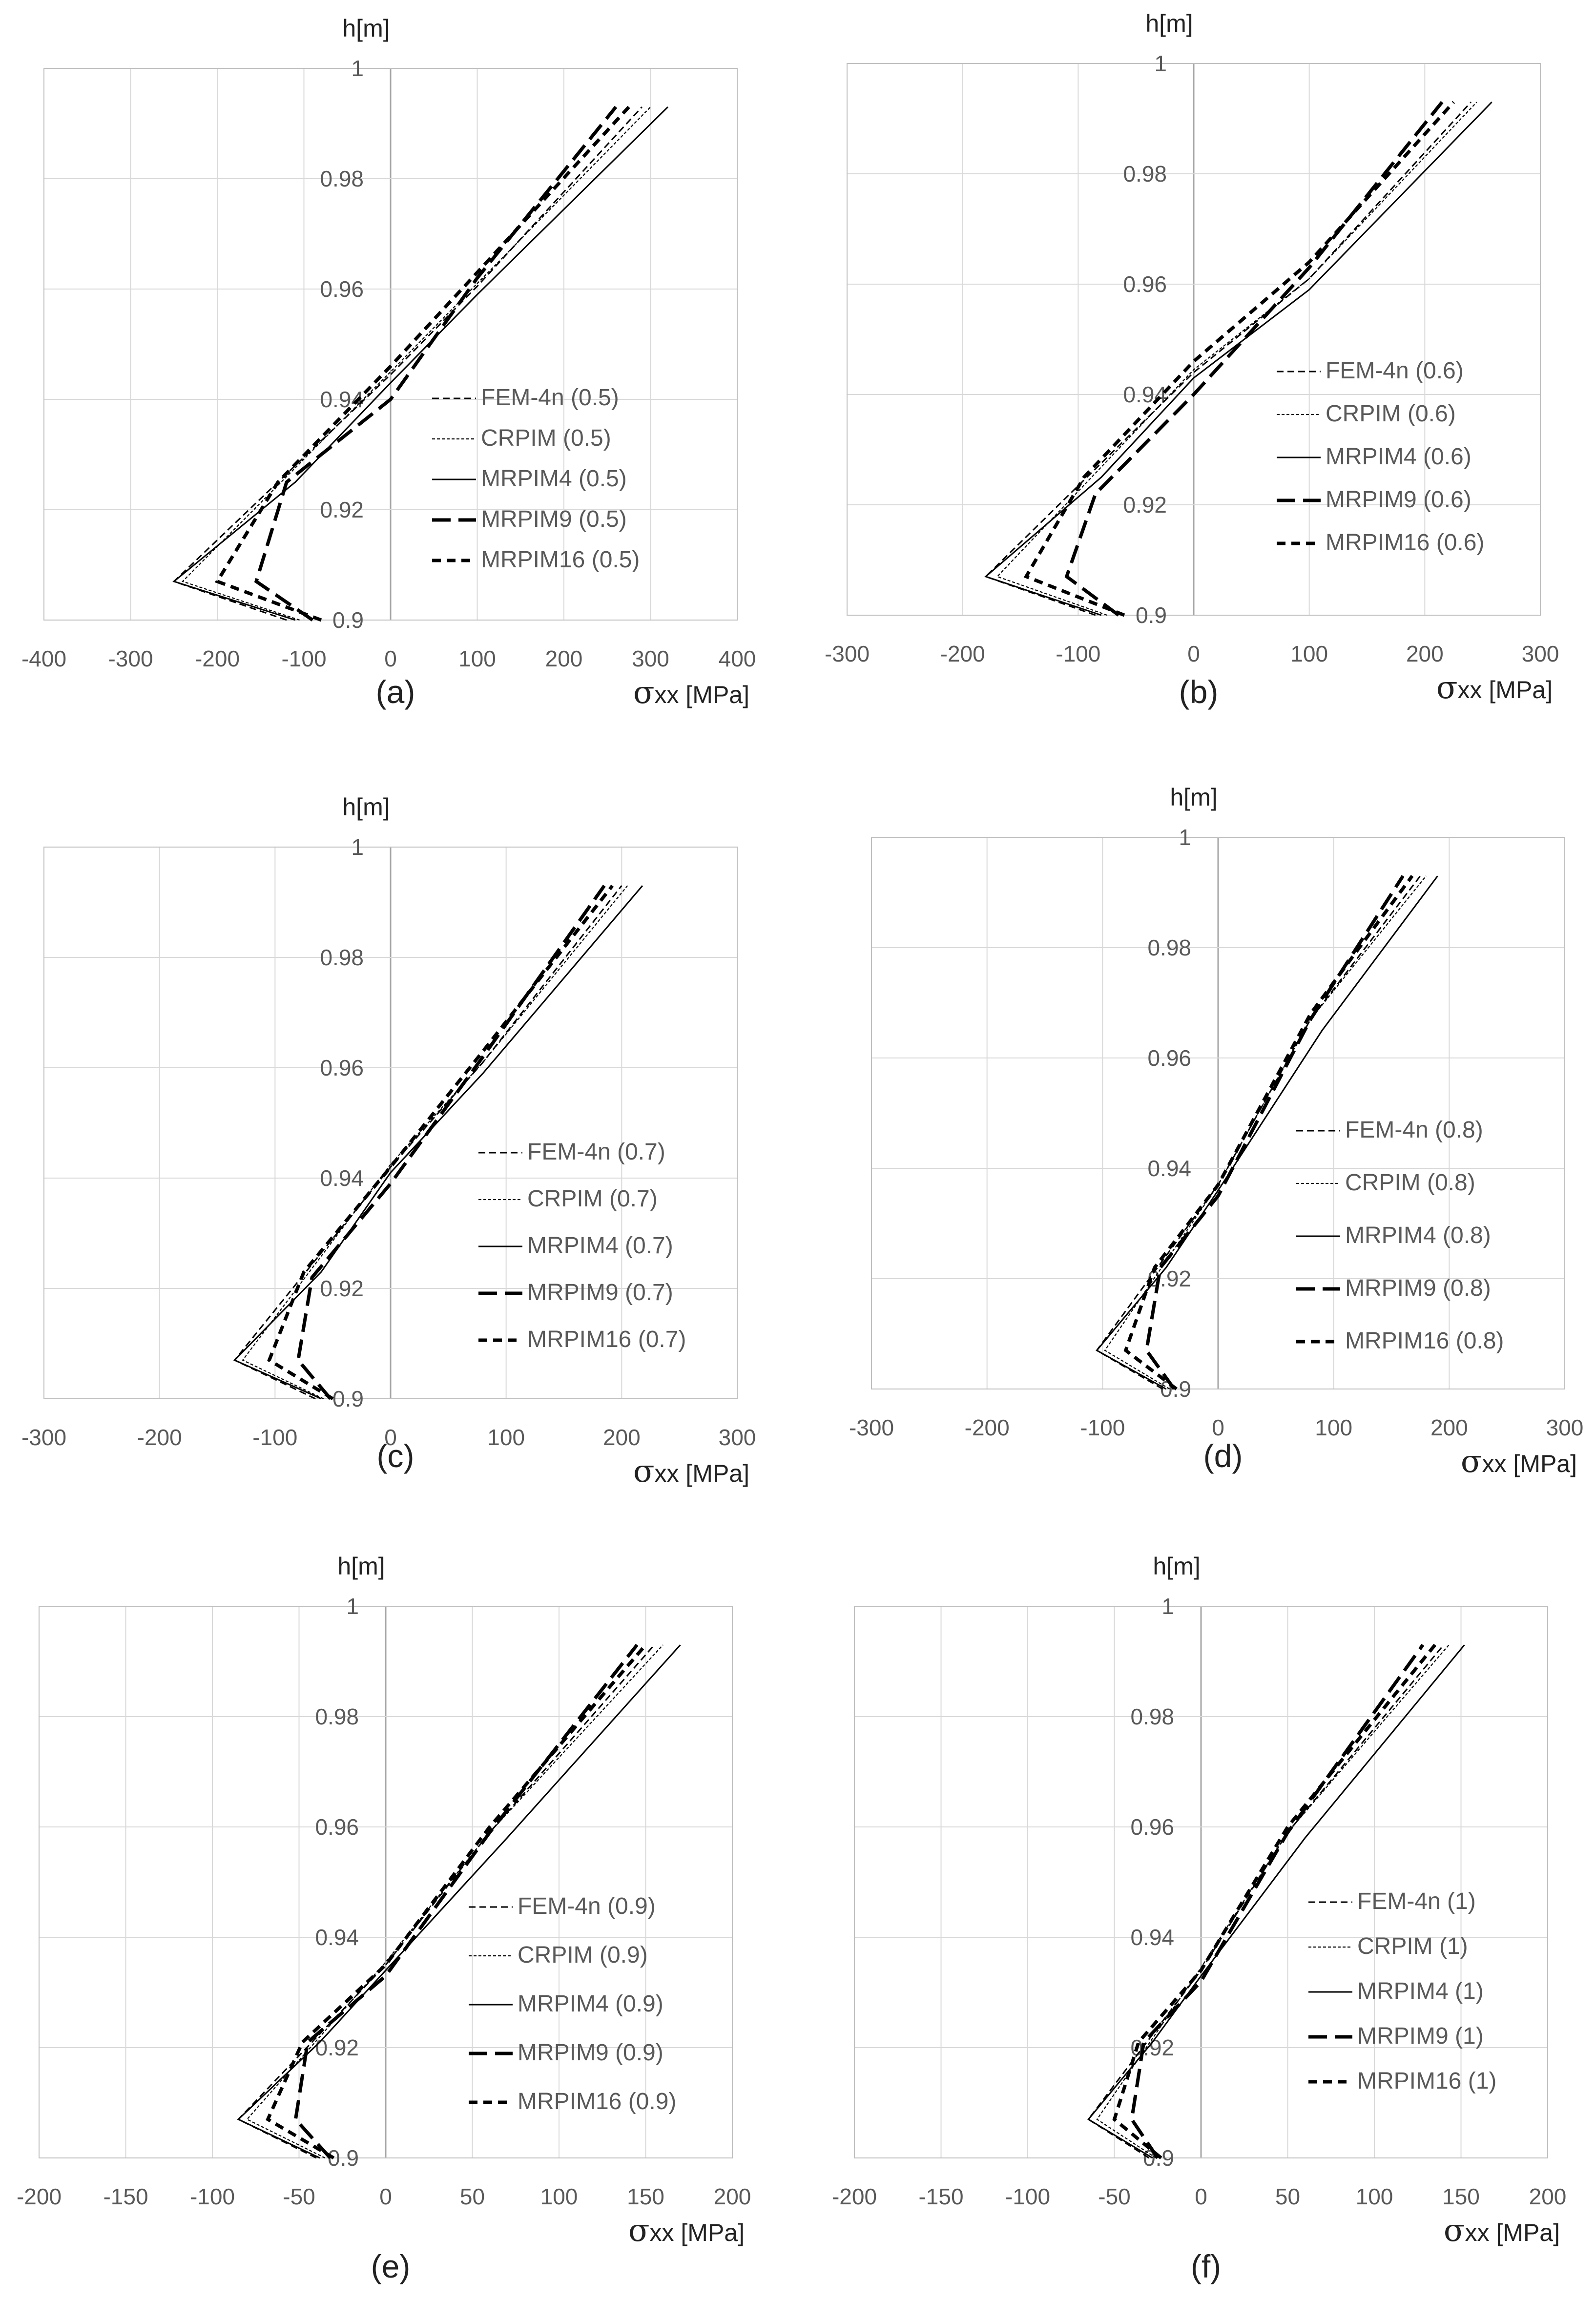 The image size is (1596, 2301). Describe the element at coordinates (391, 2266) in the screenshot. I see `panel-label: (e)` at that location.